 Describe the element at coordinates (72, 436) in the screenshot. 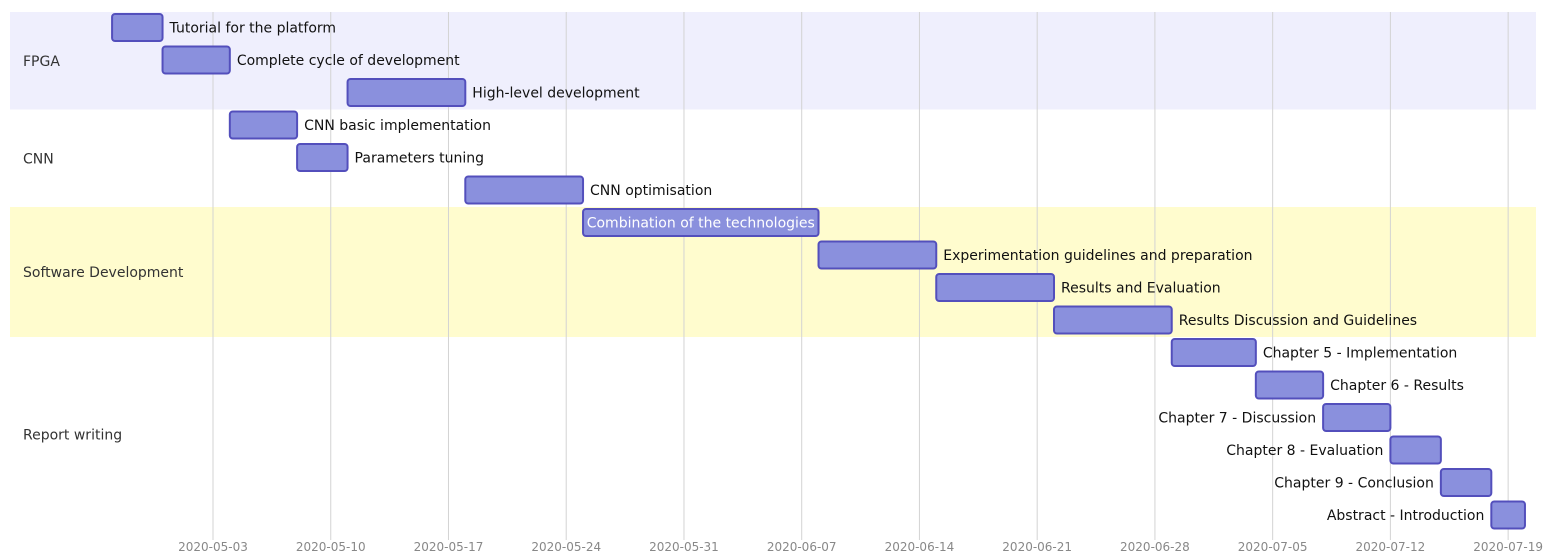

I see `section-label: Report writing` at that location.